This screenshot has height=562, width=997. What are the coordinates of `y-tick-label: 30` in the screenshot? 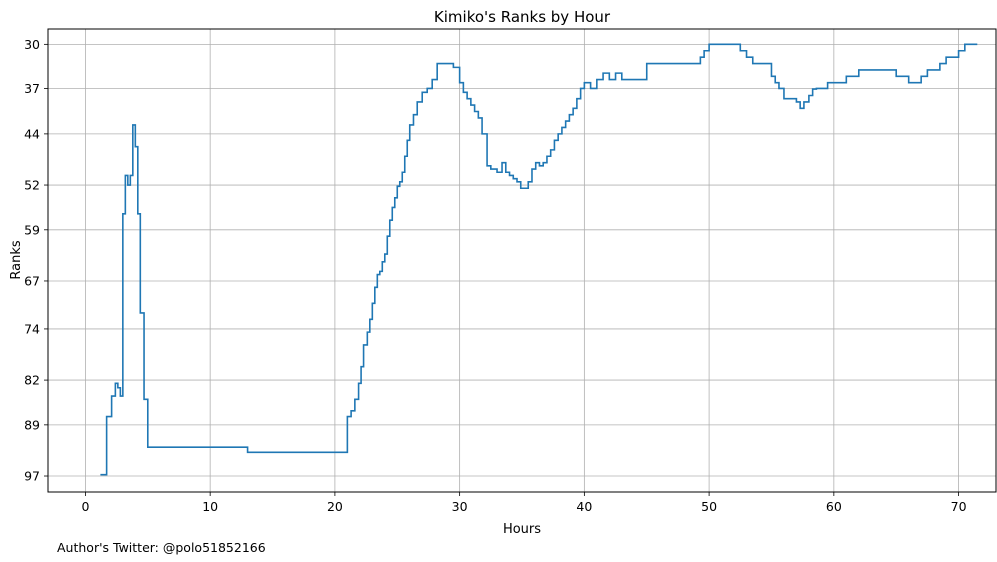 It's located at (32, 44).